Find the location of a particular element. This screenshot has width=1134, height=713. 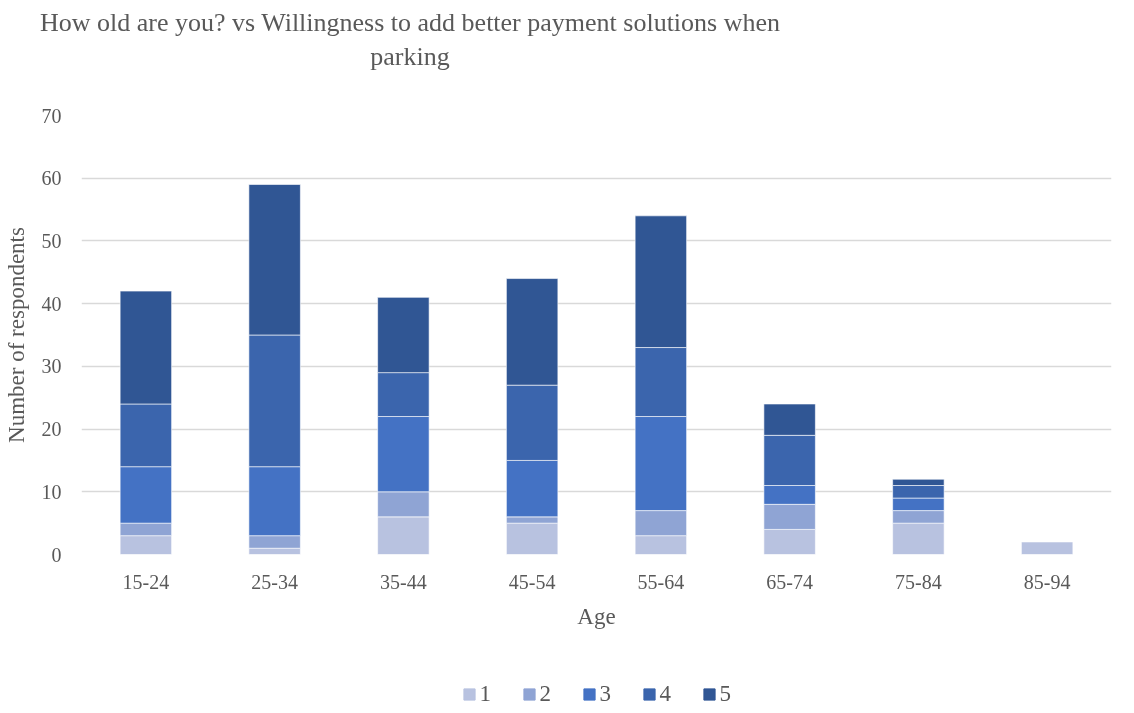

legend-label: 1 is located at coordinates (485, 694).